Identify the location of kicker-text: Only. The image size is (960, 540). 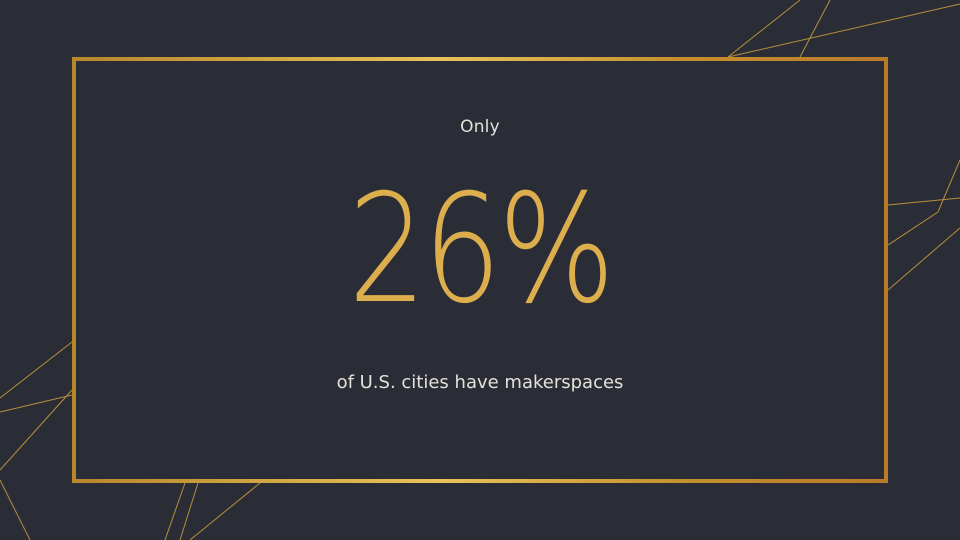
(480, 127).